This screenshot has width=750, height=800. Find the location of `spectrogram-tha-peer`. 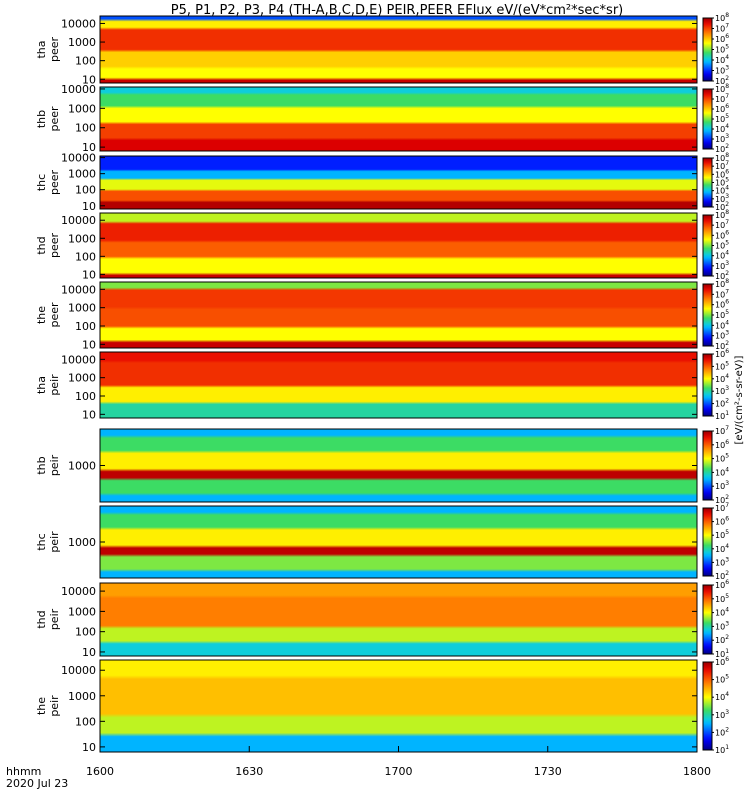

spectrogram-tha-peer is located at coordinates (398, 49).